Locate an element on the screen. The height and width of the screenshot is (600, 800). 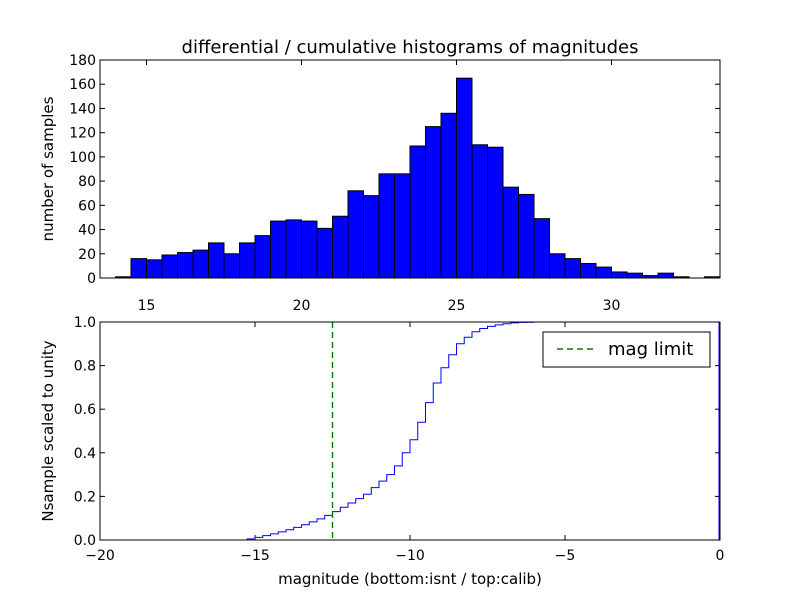
legend: mag limit is located at coordinates (626, 349).